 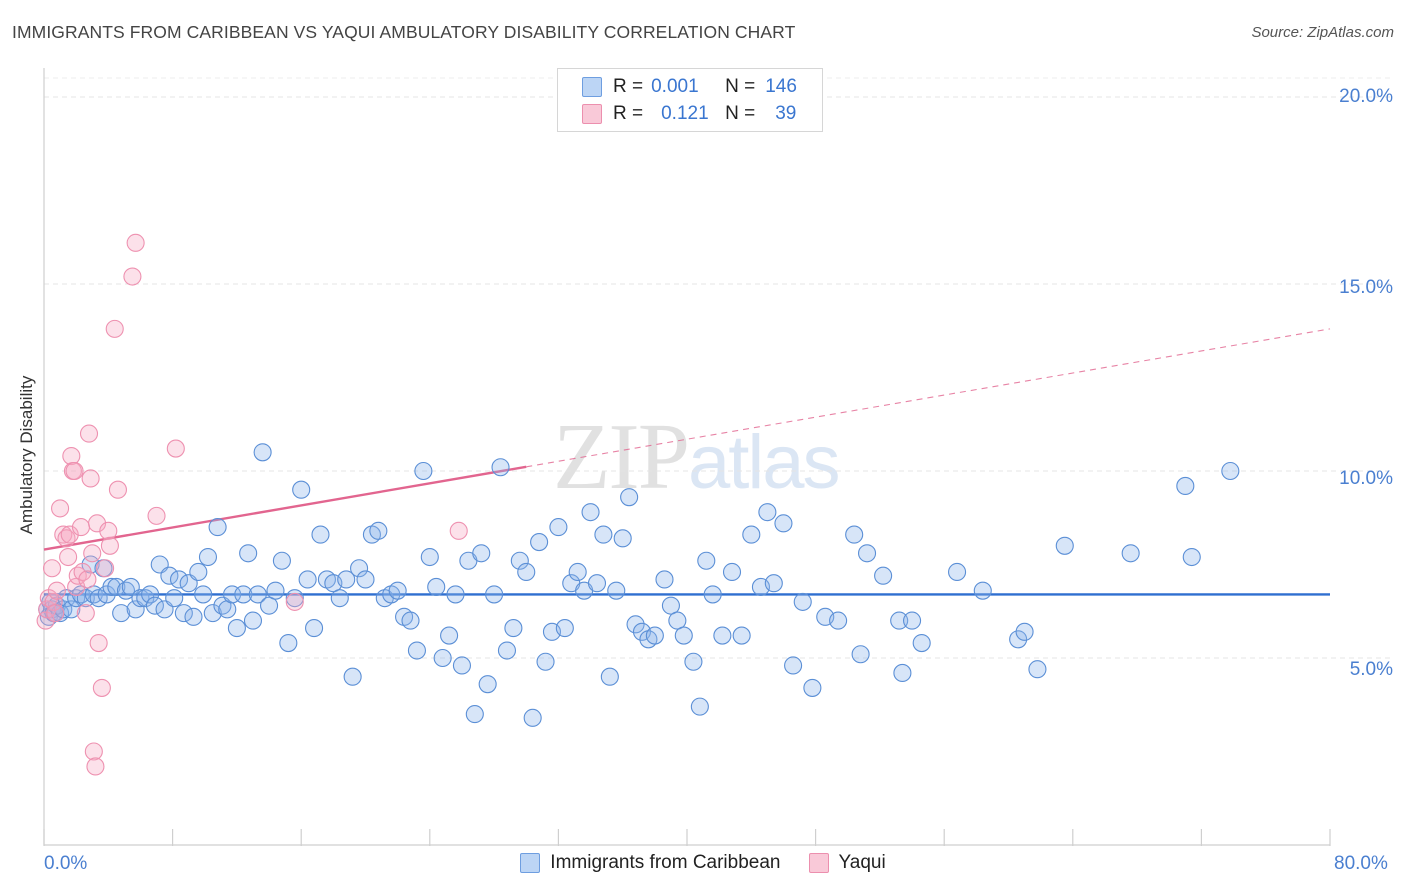 I want to click on x-tick-label-max: 80.0%, so click(x=1361, y=863).